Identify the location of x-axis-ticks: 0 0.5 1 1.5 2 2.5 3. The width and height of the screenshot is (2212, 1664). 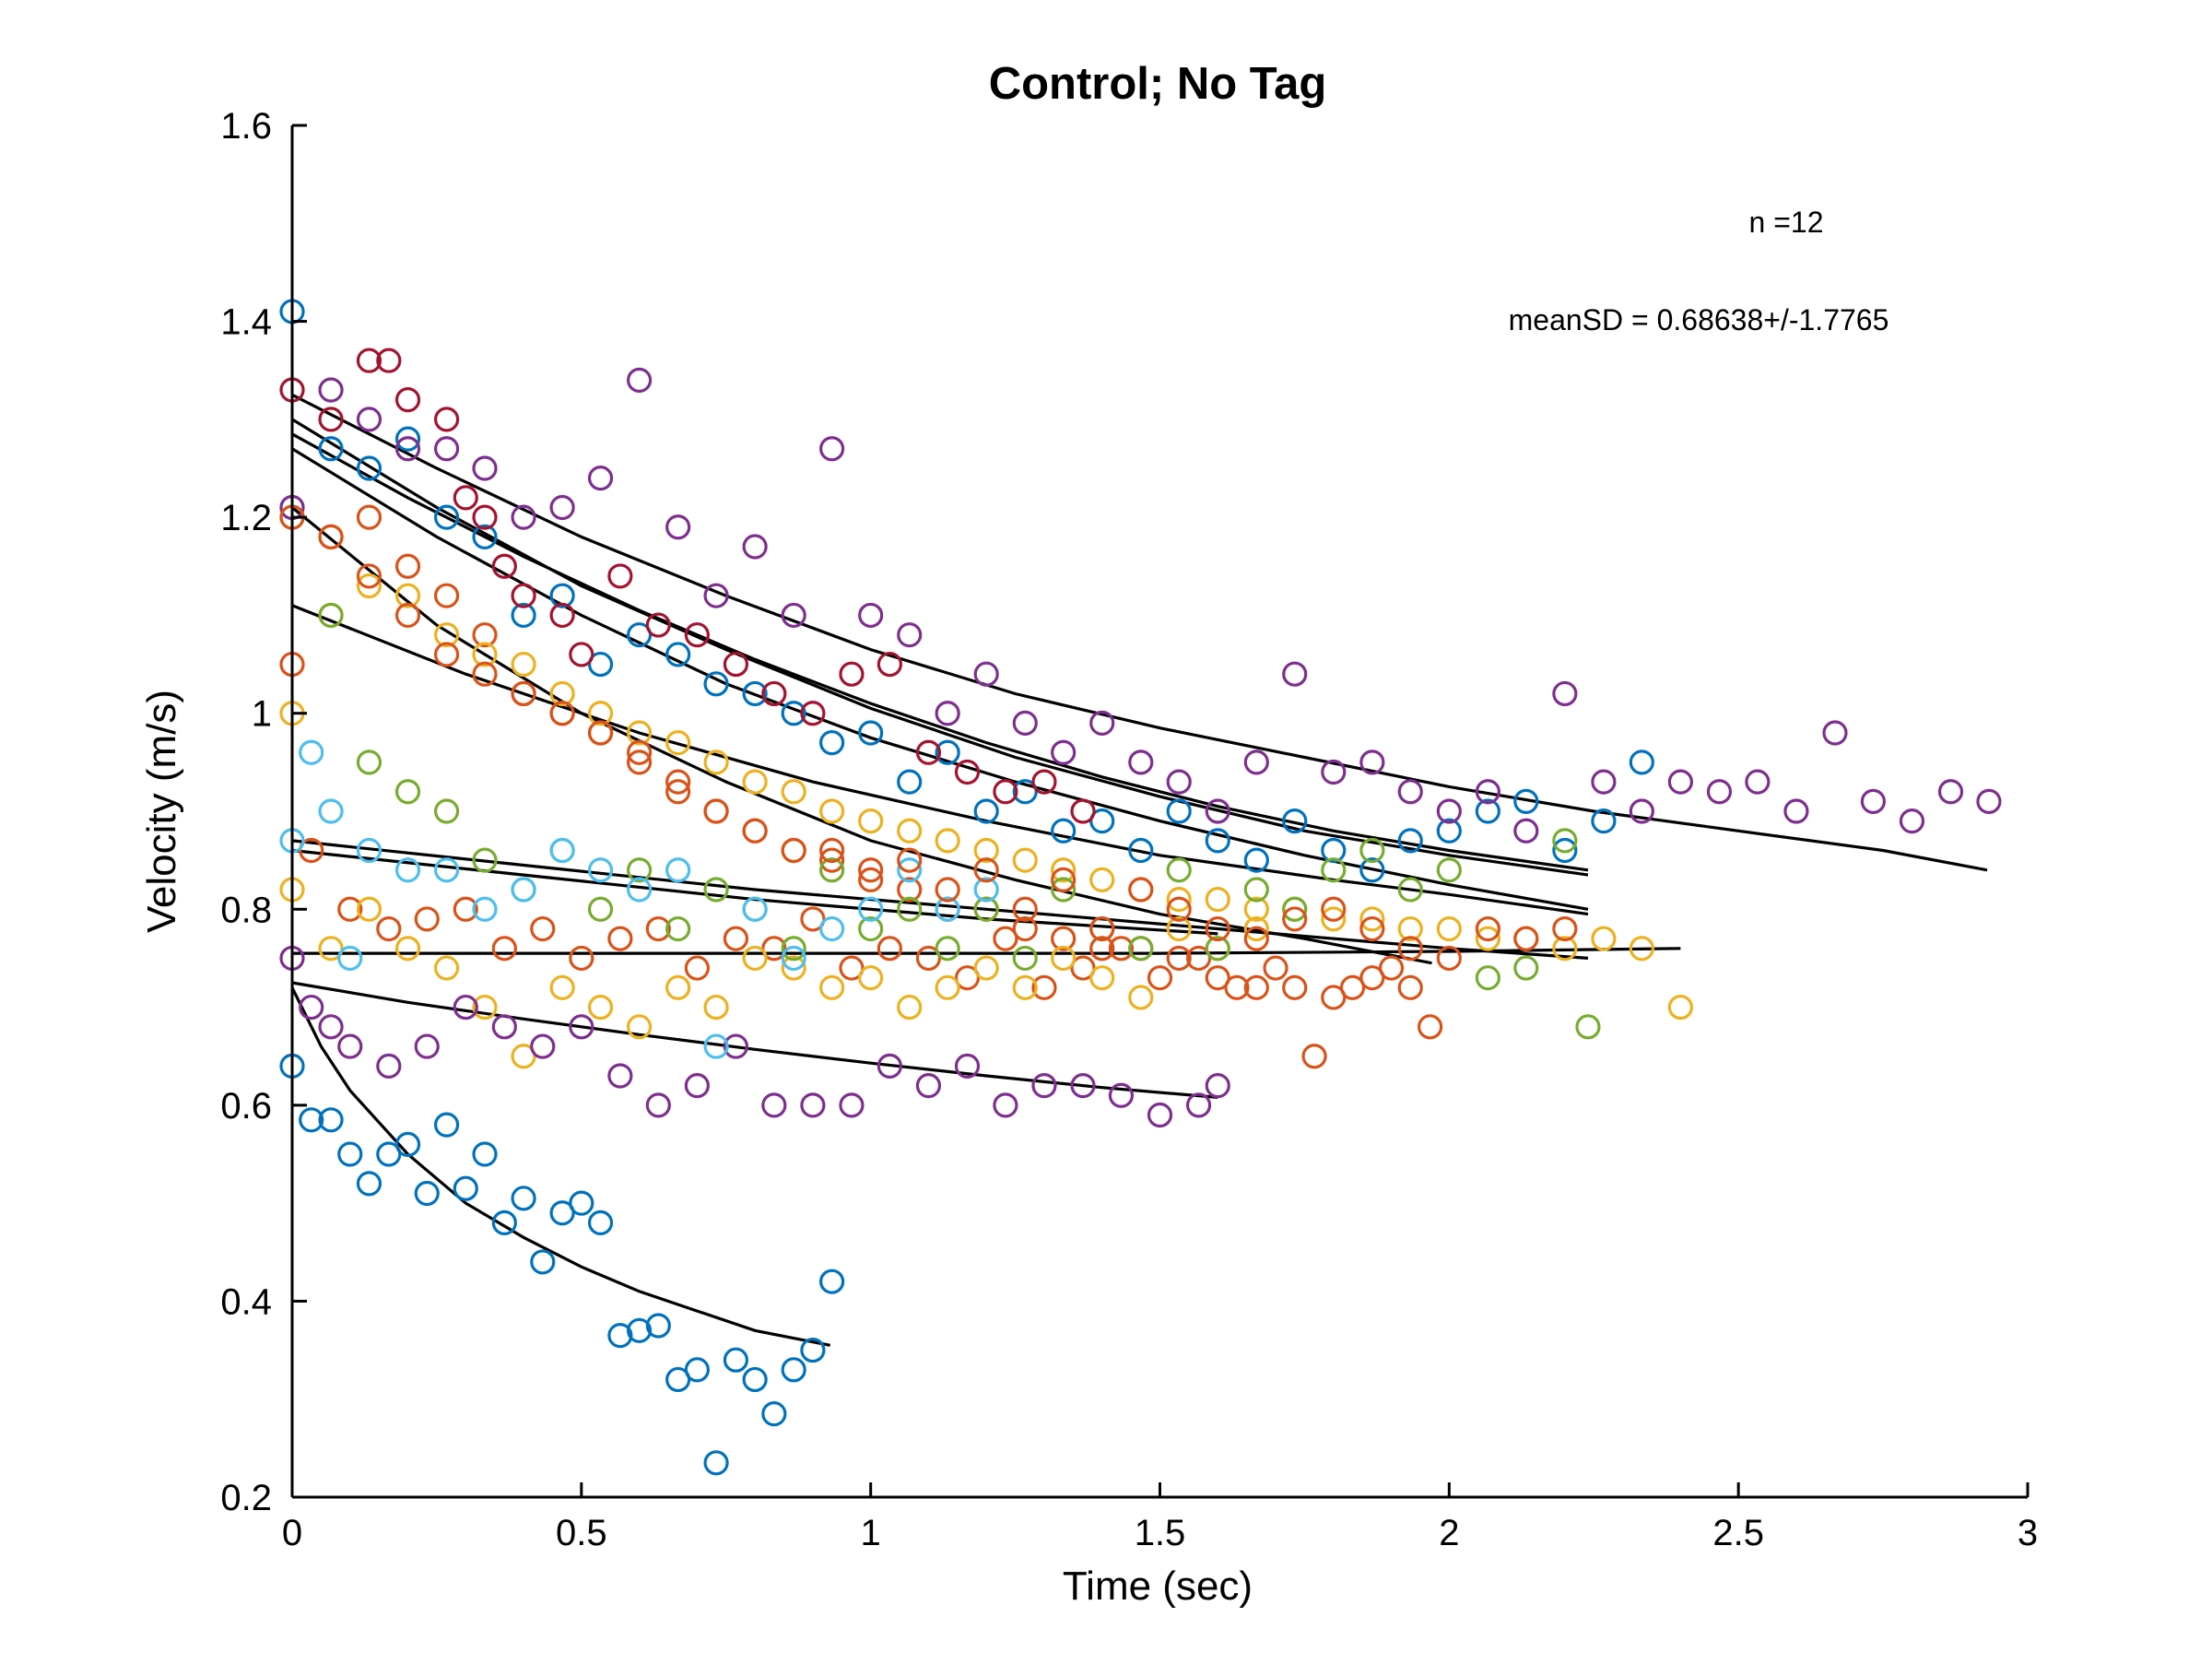
(1160, 1517).